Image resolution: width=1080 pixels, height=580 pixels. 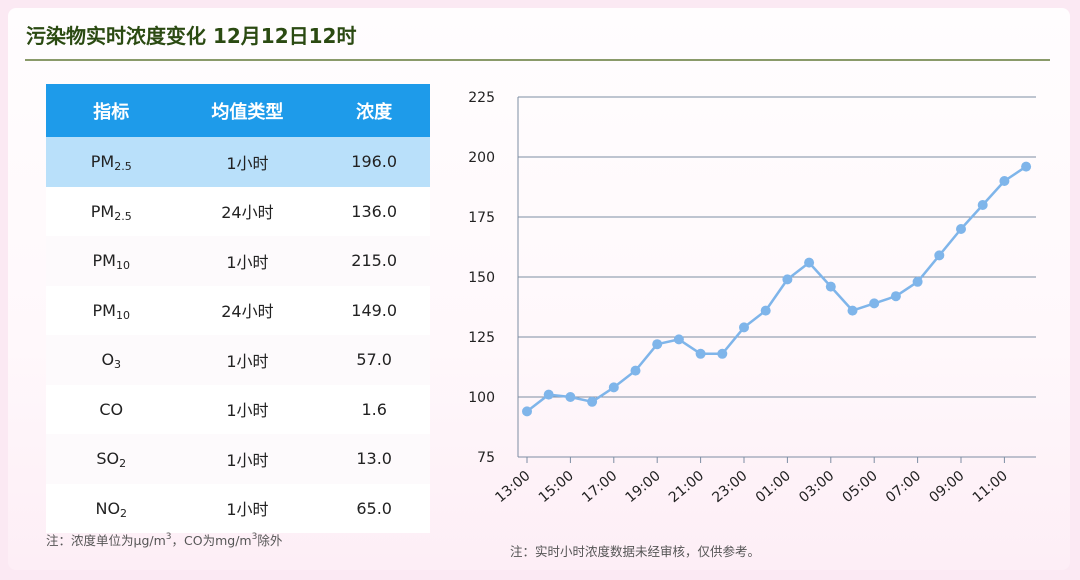 What do you see at coordinates (643, 487) in the screenshot?
I see `x-tick-label: 19:00` at bounding box center [643, 487].